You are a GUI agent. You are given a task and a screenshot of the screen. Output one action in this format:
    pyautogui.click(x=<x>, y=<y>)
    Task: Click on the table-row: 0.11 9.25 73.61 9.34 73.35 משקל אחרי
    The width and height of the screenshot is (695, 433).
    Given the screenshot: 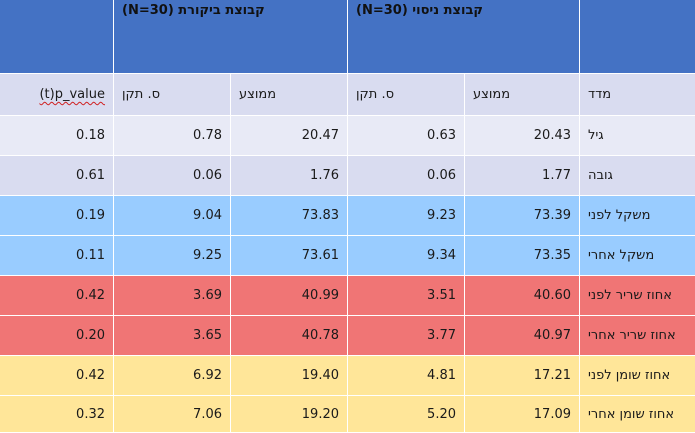 What is the action you would take?
    pyautogui.click(x=347, y=256)
    